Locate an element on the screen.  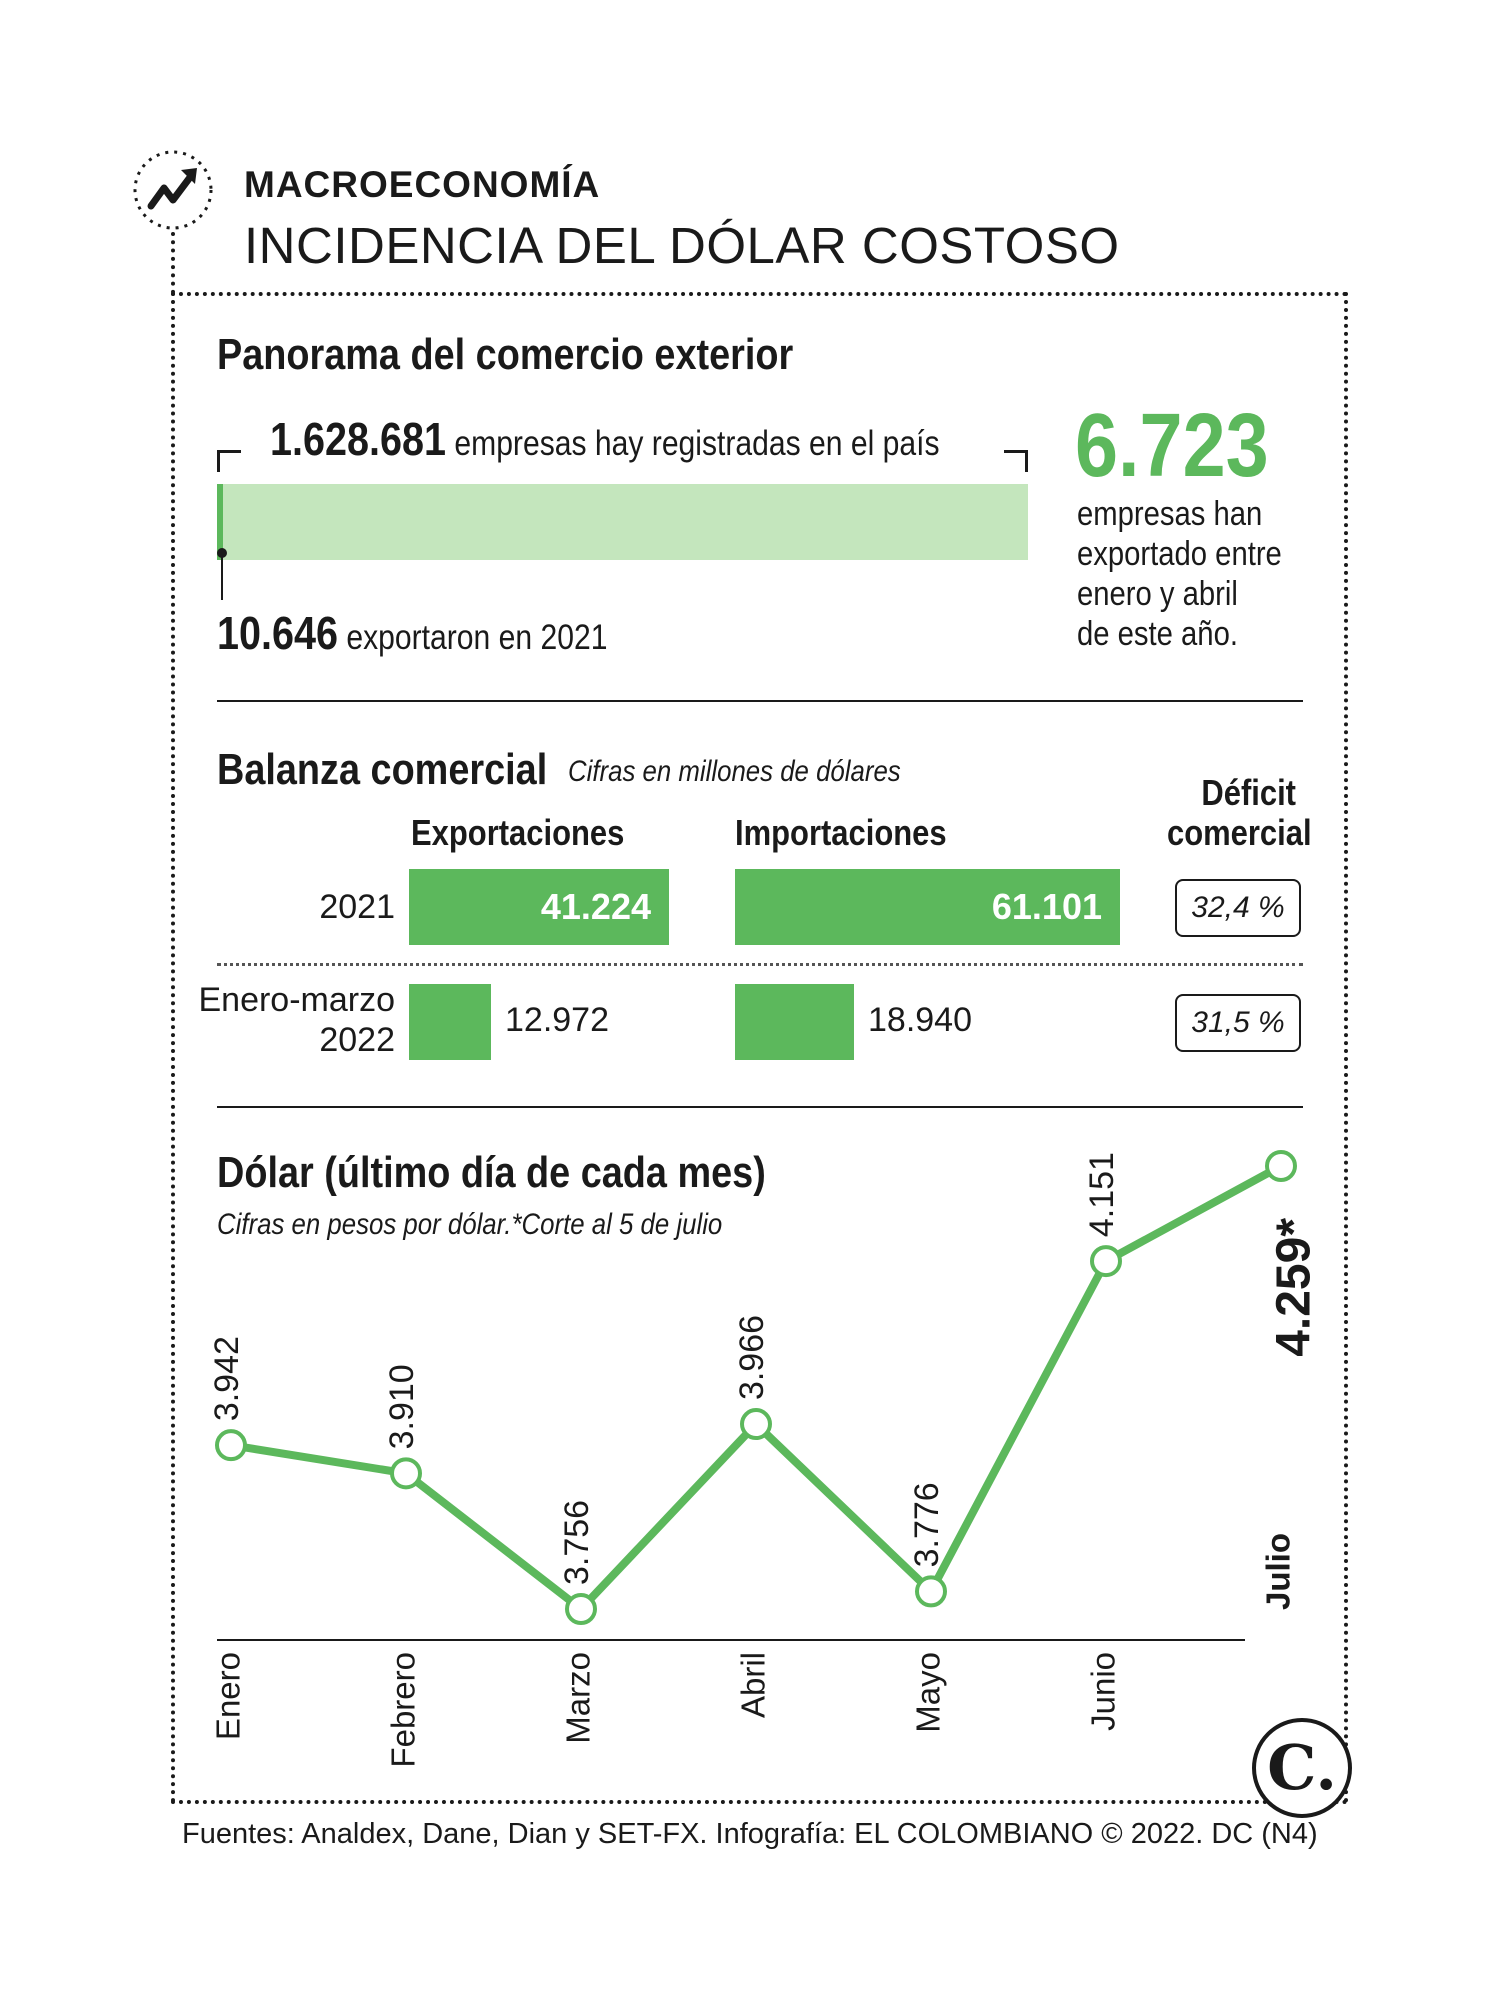
imports-bar-2022 is located at coordinates (794, 1022).